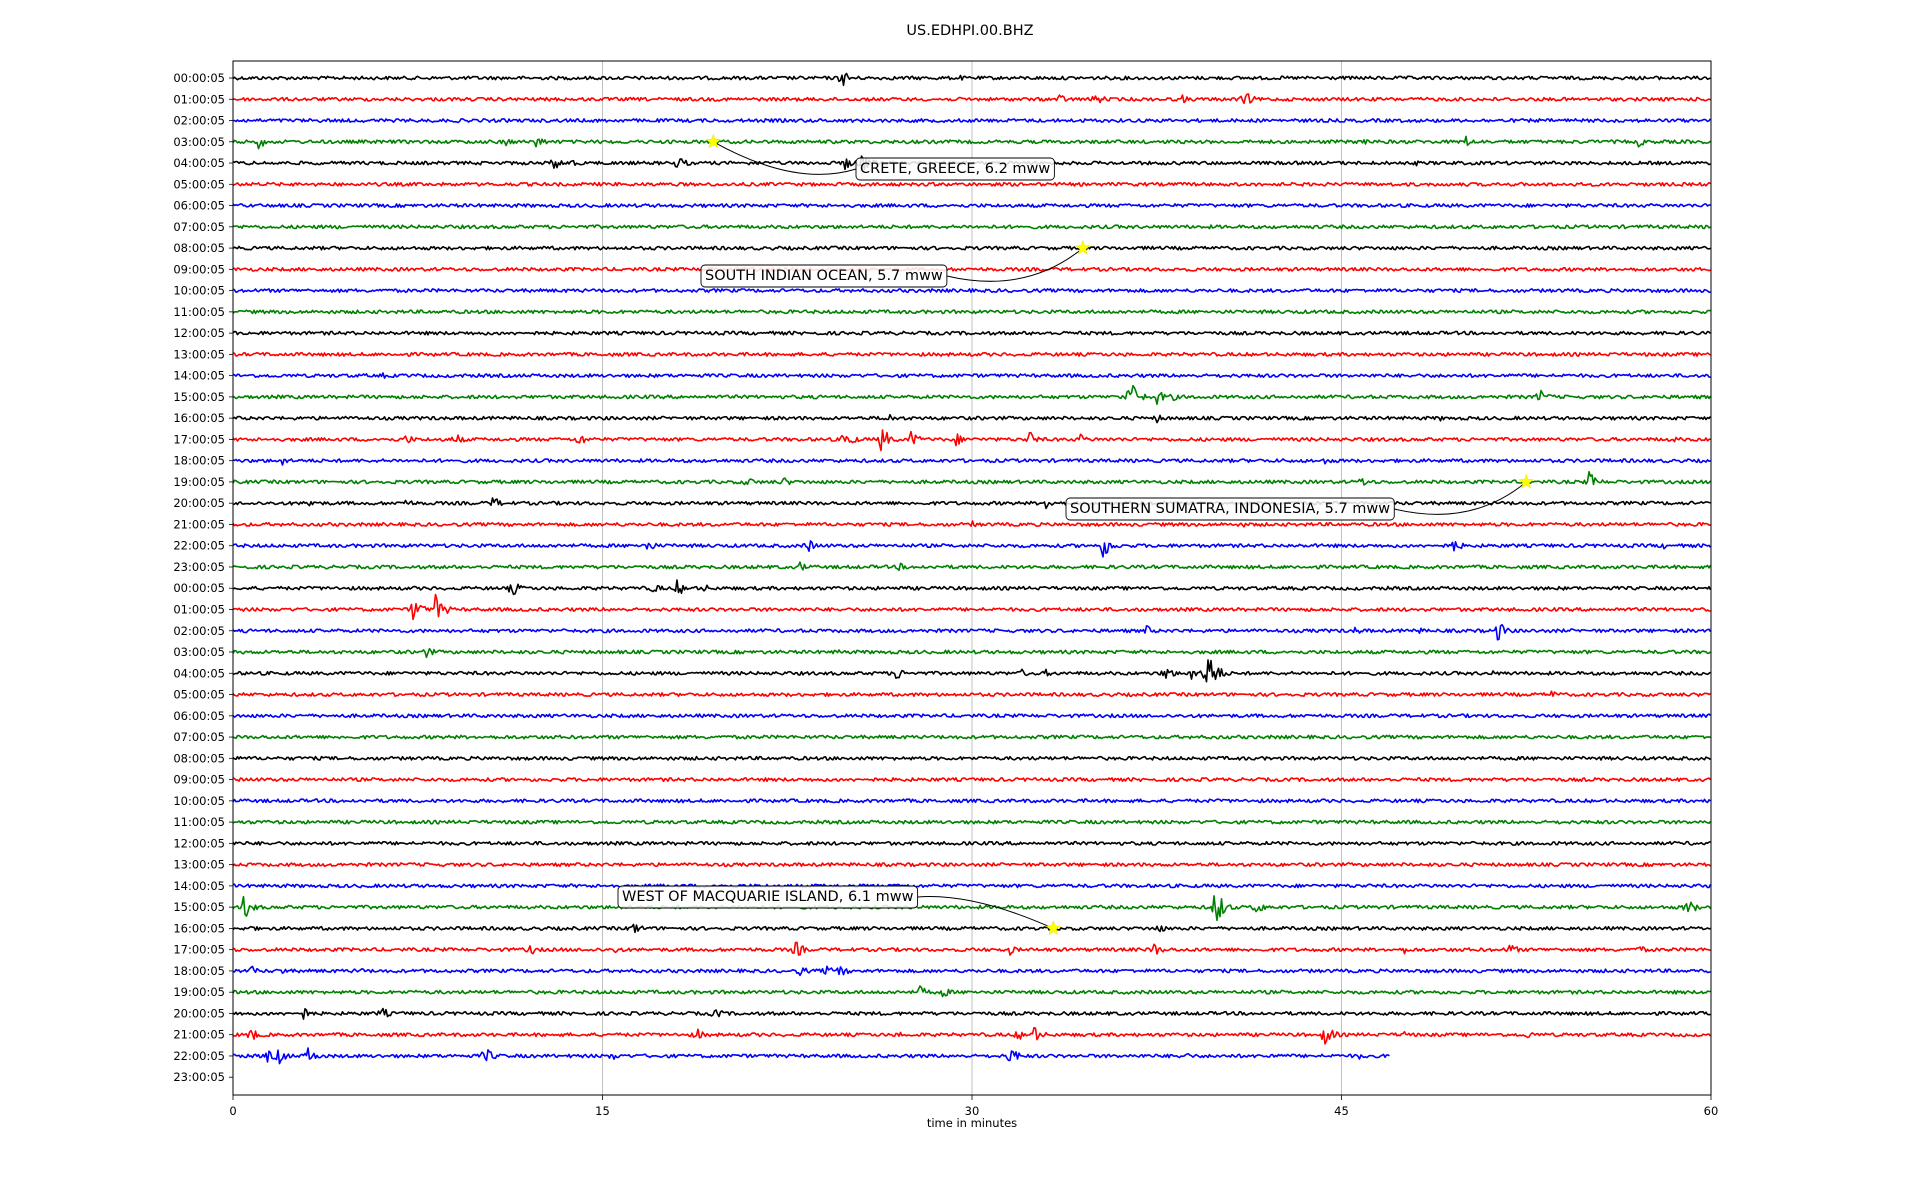  What do you see at coordinates (199, 822) in the screenshot?
I see `y-tick-label-35: 11:00:05` at bounding box center [199, 822].